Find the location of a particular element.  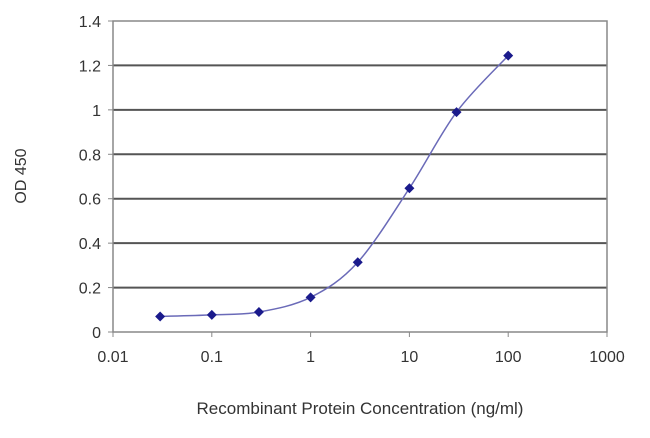

y-tick-label: 1 is located at coordinates (96, 111).